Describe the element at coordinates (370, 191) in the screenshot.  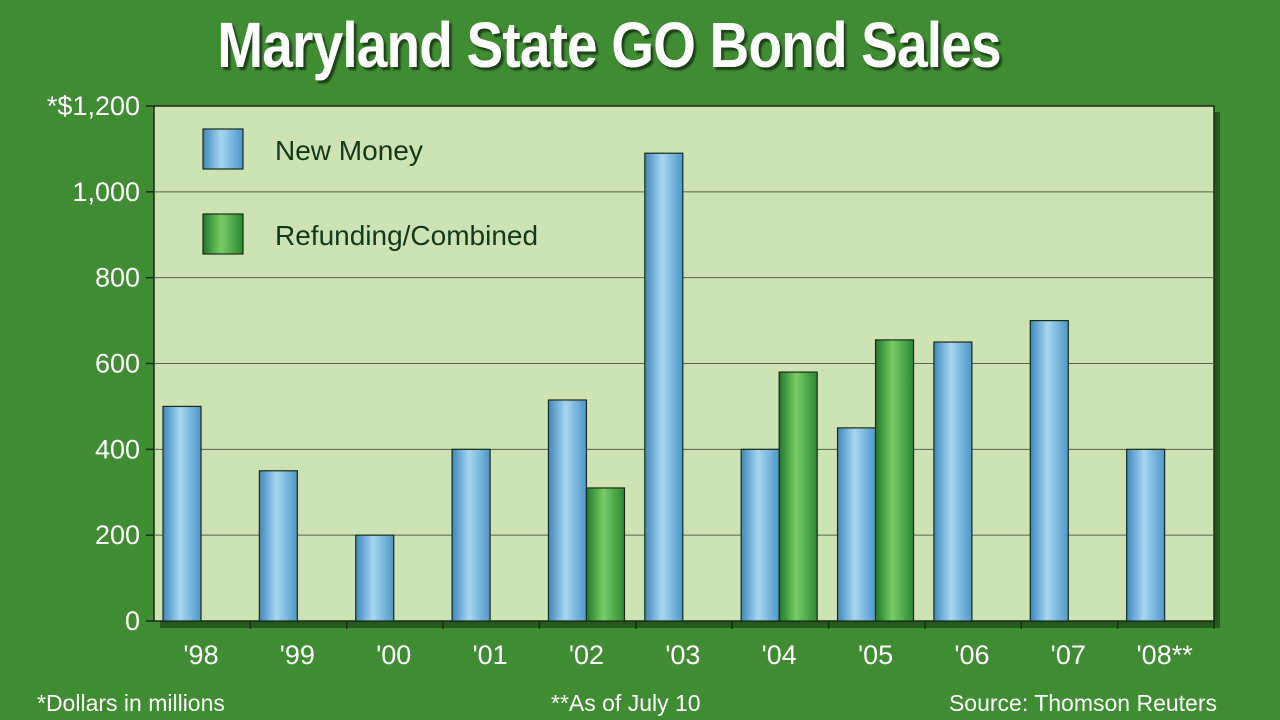
I see `legend: New Money Refunding/Combined` at that location.